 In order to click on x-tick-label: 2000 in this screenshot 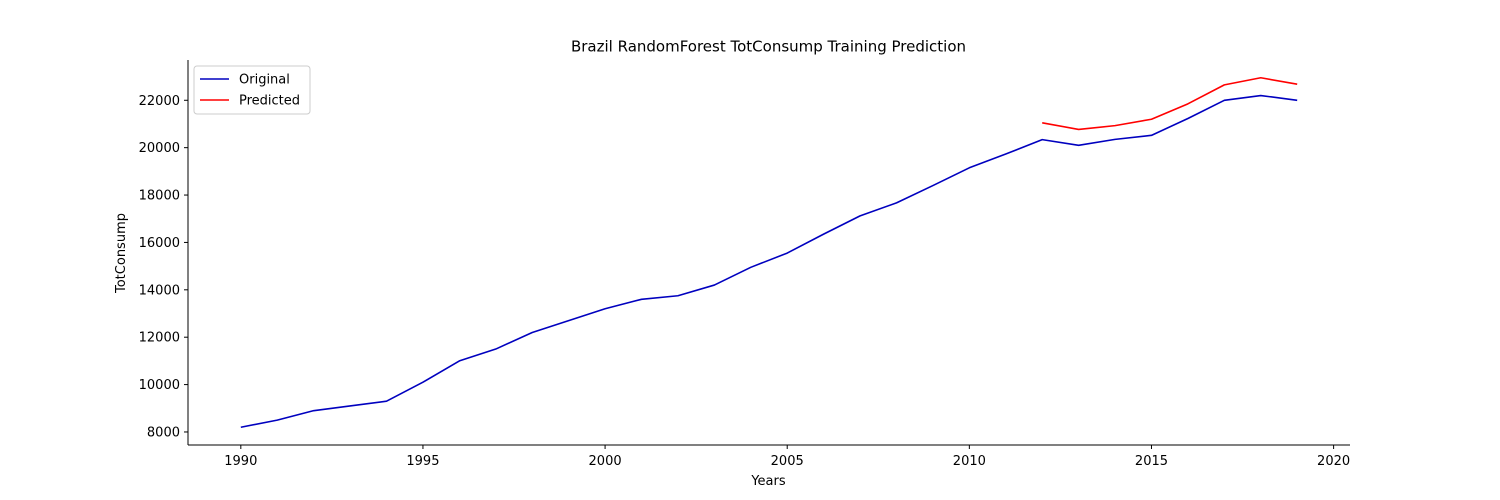, I will do `click(605, 461)`.